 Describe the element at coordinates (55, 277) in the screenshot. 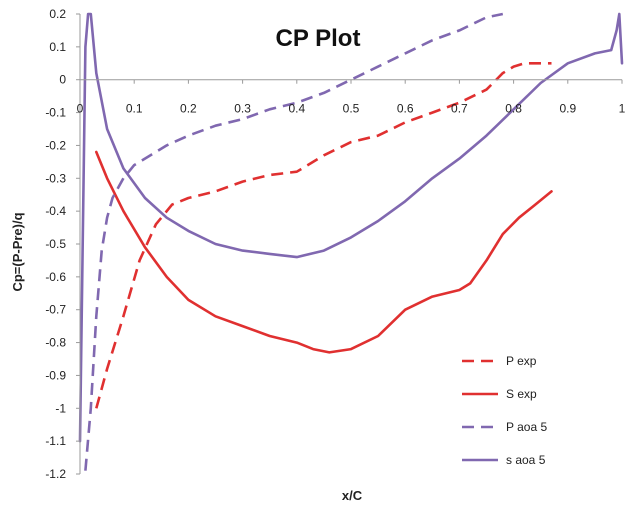

I see `y-tick-label: -0.6` at that location.